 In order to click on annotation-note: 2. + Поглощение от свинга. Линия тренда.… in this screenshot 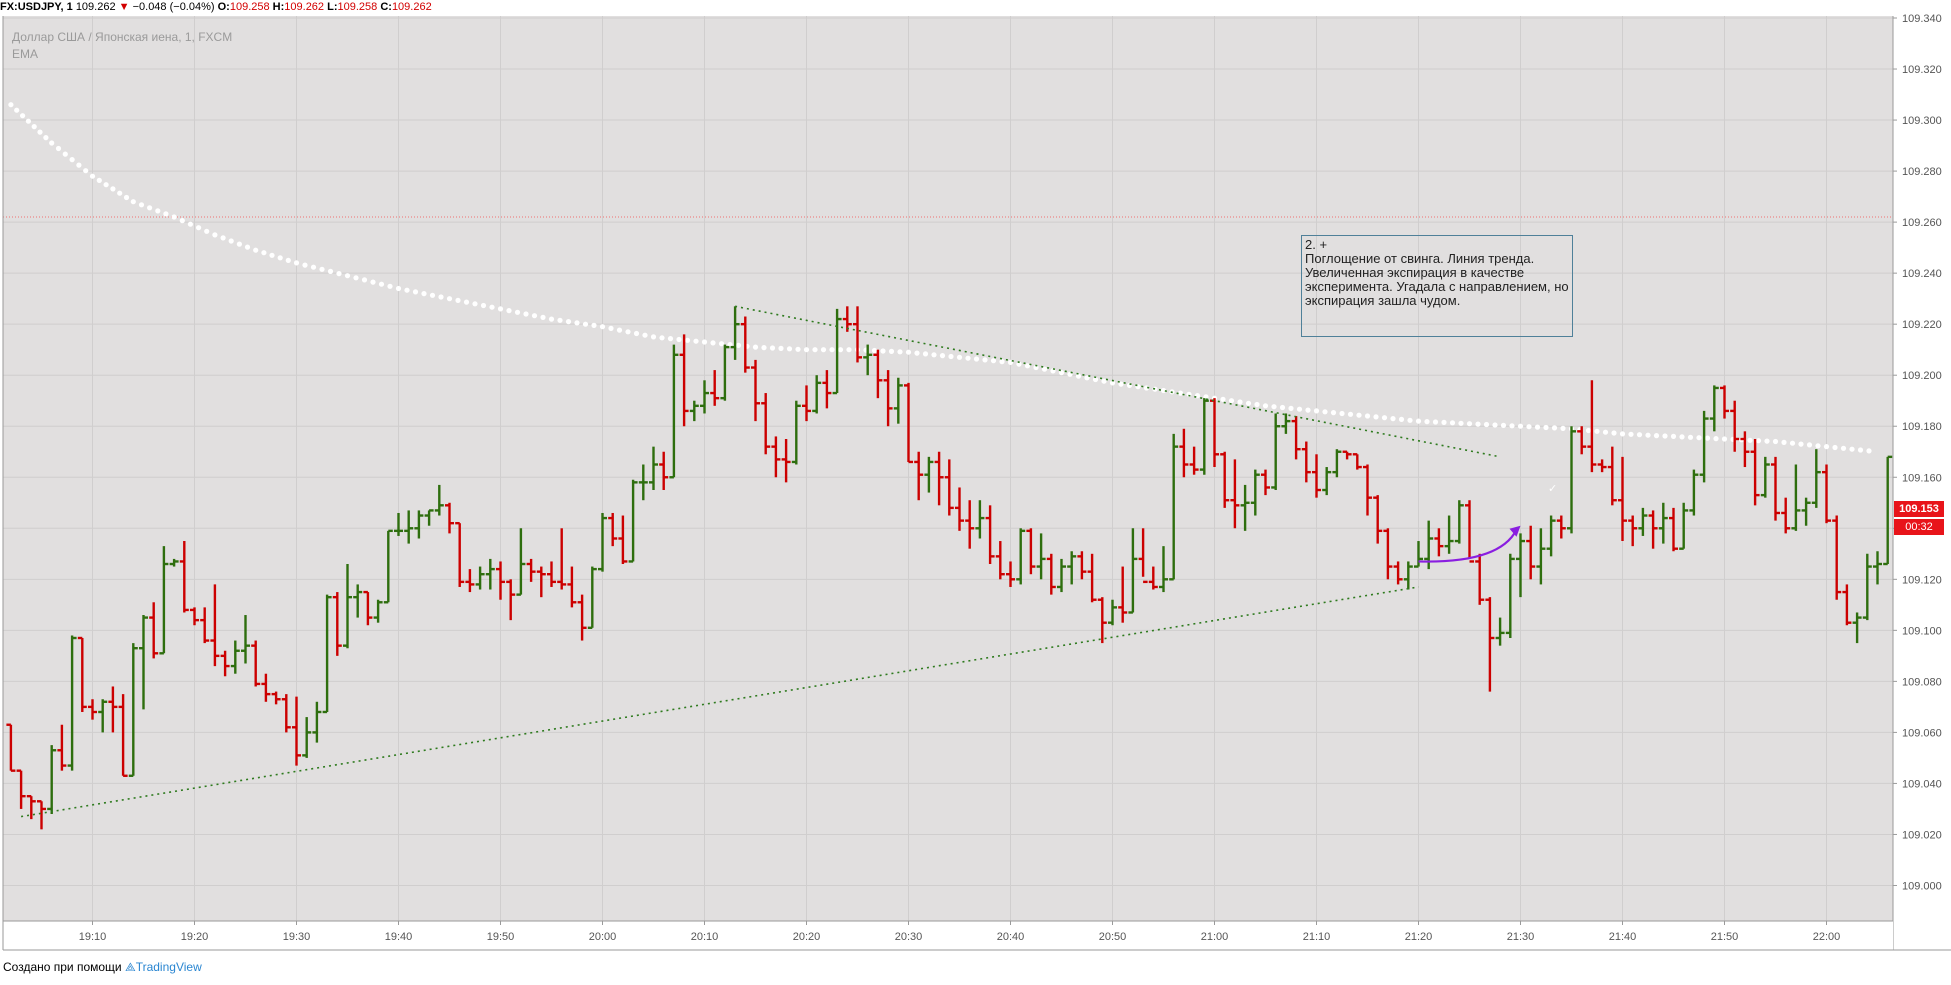, I will do `click(1437, 286)`.